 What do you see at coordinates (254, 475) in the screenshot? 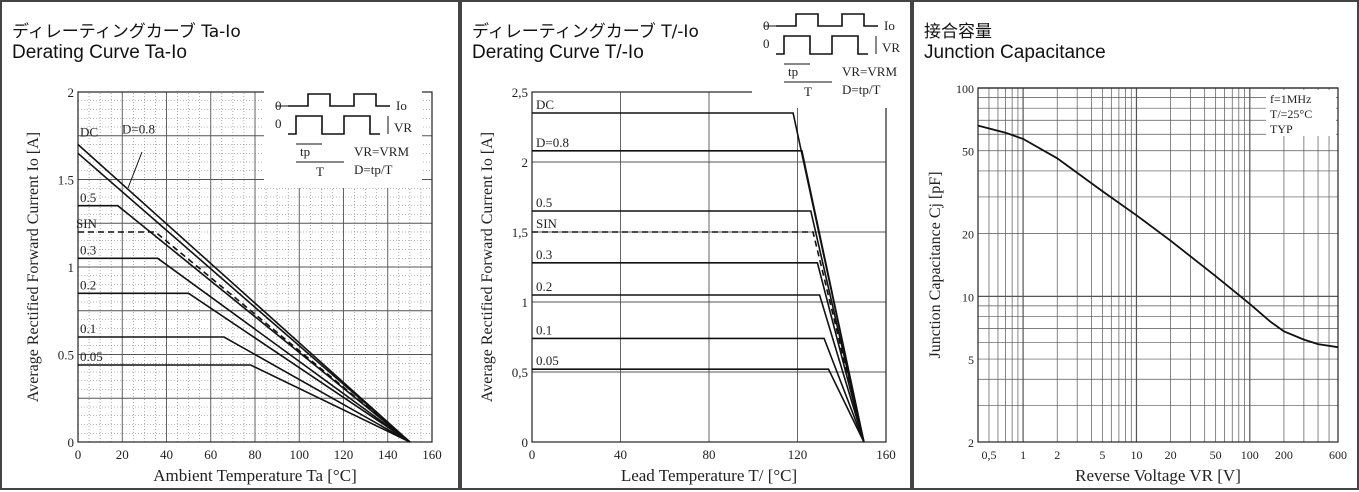
I see `x-axis-title: Ambient Temperature Ta [°C]` at bounding box center [254, 475].